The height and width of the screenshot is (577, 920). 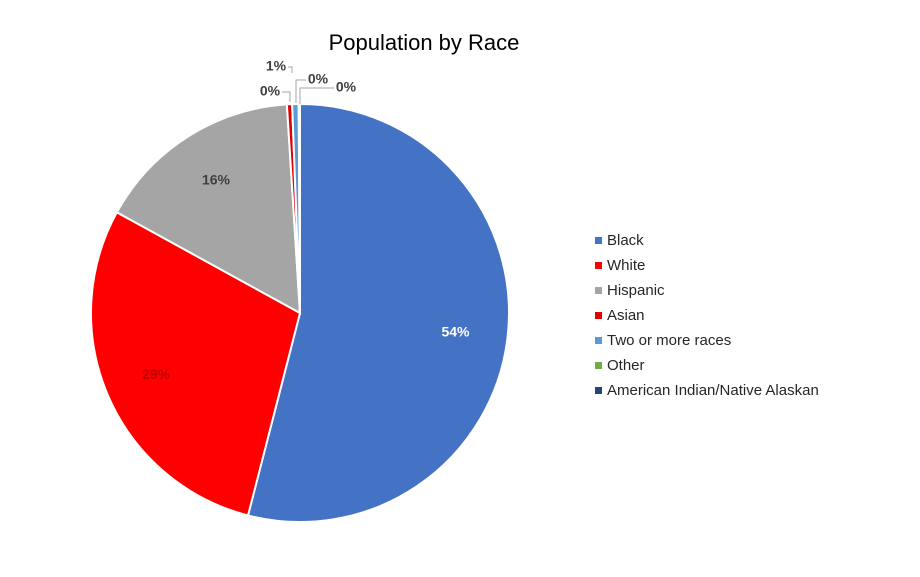 What do you see at coordinates (669, 340) in the screenshot?
I see `legend-label: Two or more races` at bounding box center [669, 340].